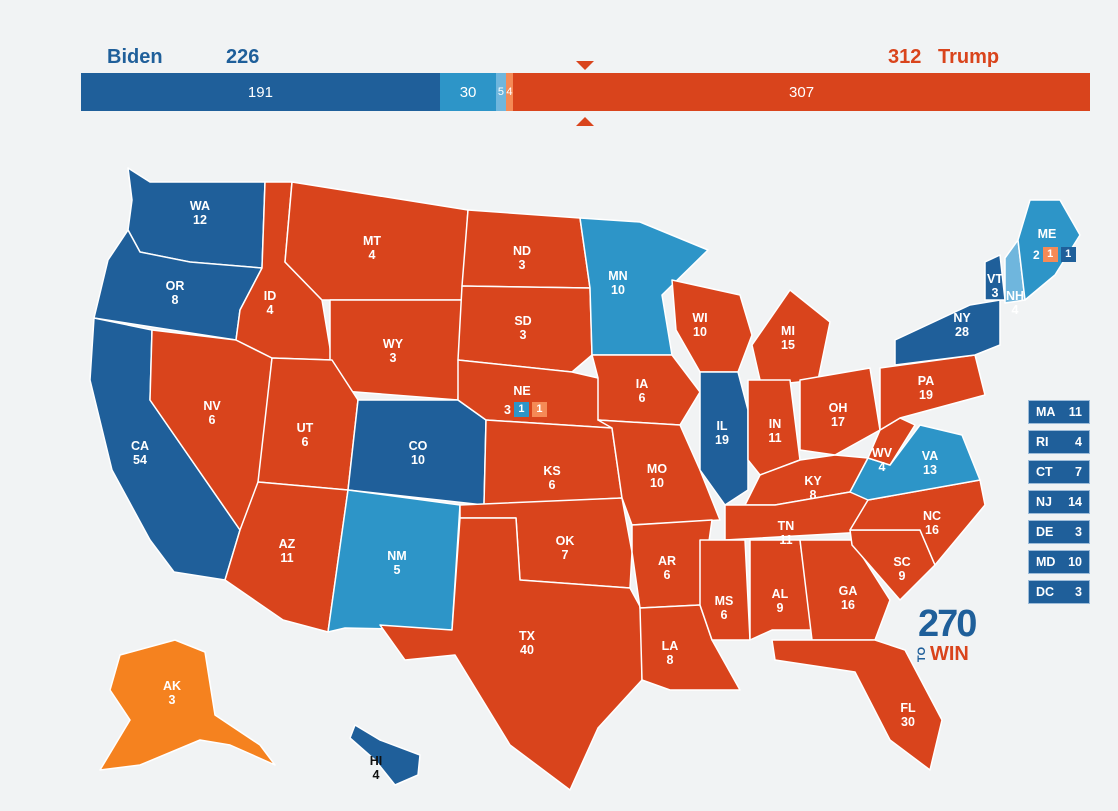  What do you see at coordinates (585, 121) in the screenshot?
I see `majority-marker-bottom-icon` at bounding box center [585, 121].